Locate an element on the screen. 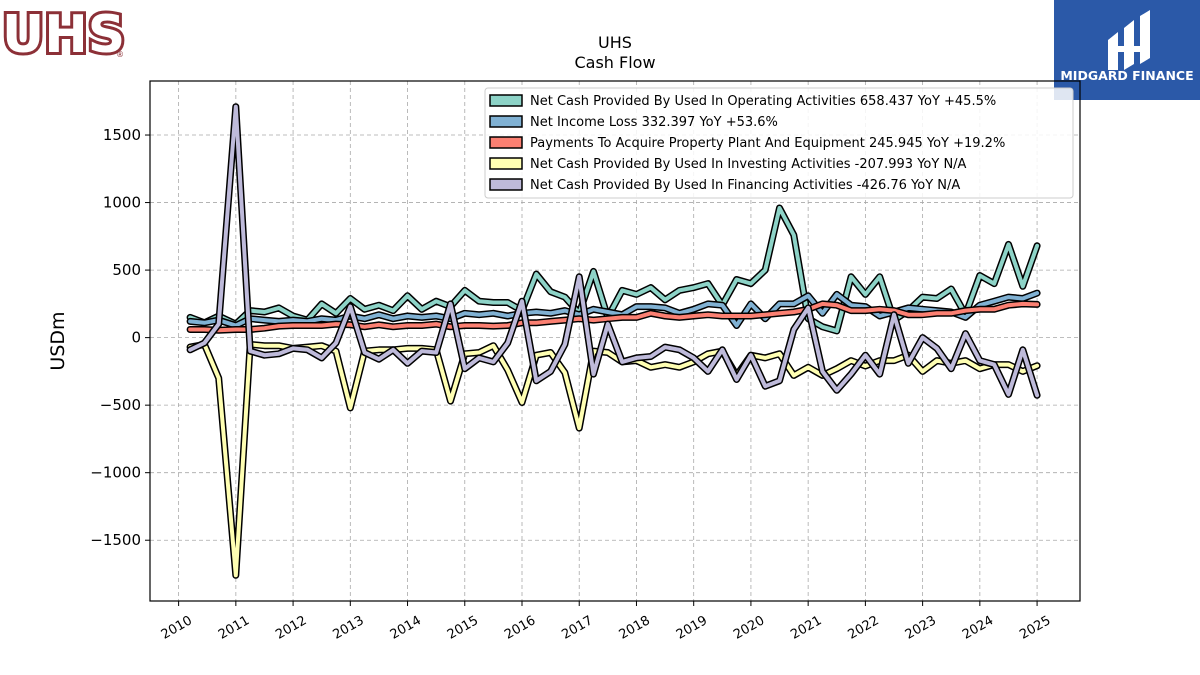  y-tick-label: −1000 is located at coordinates (115, 473).